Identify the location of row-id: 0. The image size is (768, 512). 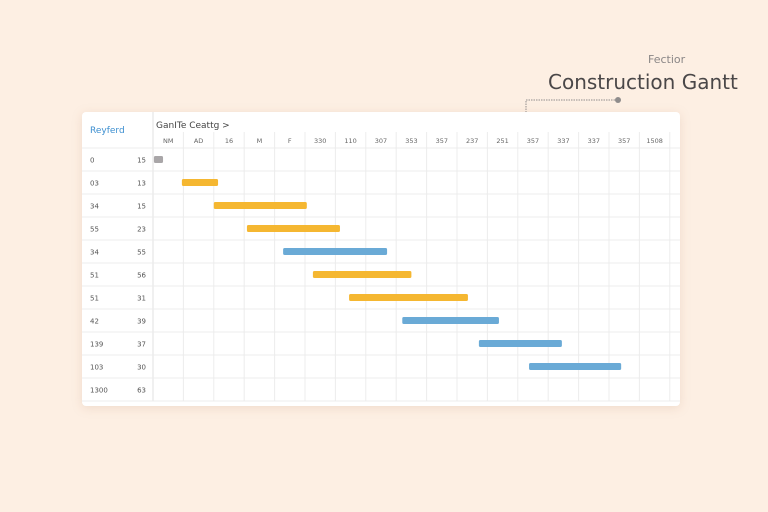
(92, 161).